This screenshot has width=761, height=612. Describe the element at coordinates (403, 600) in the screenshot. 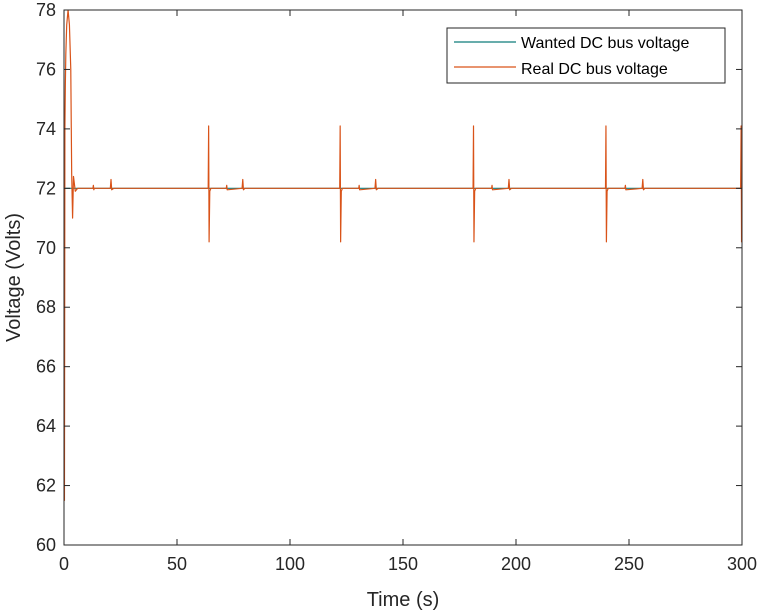

I see `x-axis-label: Time (s)` at that location.